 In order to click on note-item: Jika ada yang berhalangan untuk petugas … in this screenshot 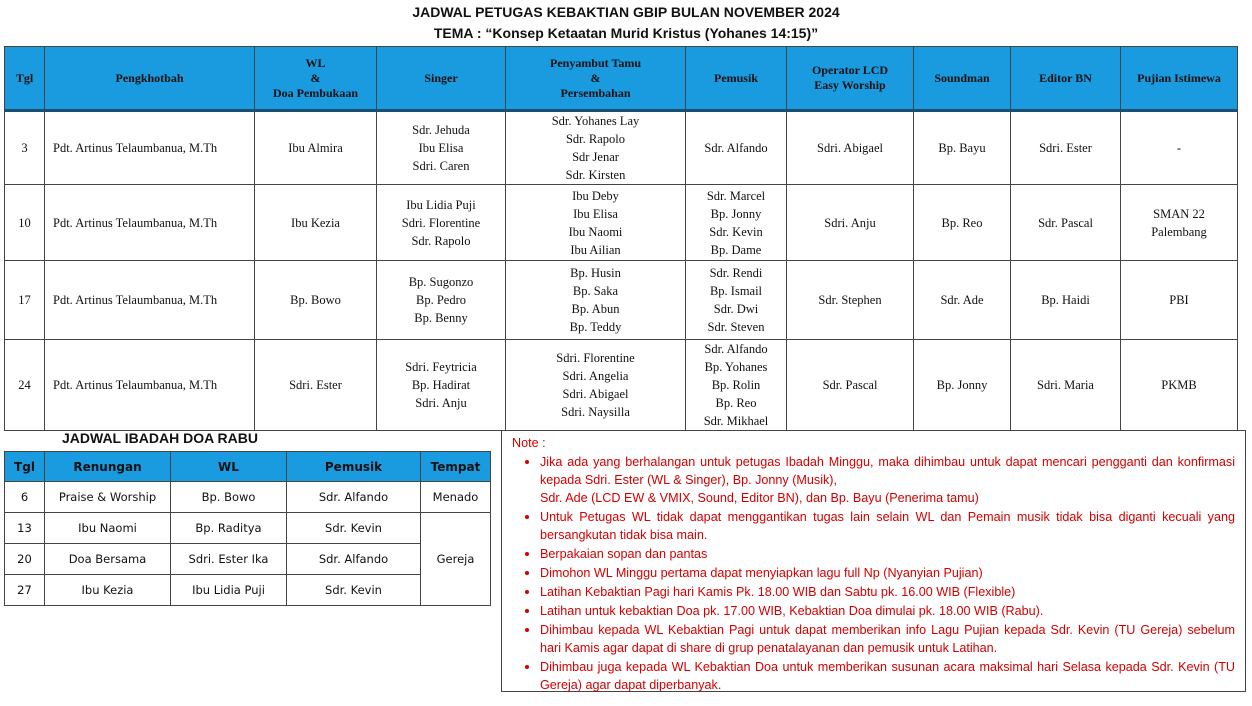, I will do `click(887, 479)`.